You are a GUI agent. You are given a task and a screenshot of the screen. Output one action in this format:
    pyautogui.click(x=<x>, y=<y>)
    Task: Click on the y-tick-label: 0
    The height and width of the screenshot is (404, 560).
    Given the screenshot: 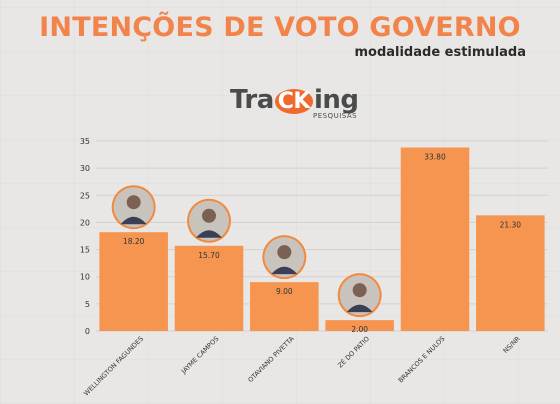 What is the action you would take?
    pyautogui.click(x=87, y=331)
    